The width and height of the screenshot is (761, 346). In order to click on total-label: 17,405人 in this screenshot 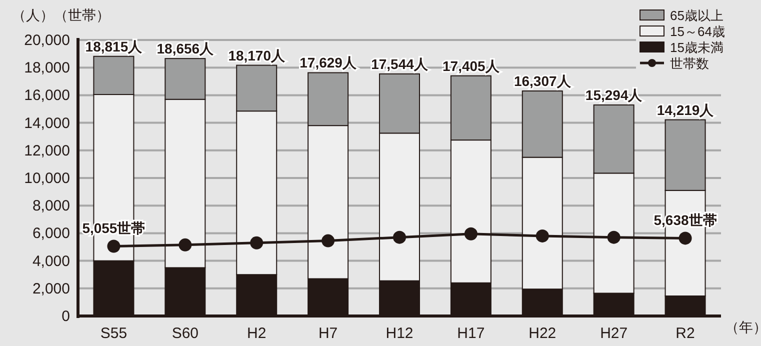, I will do `click(471, 66)`.